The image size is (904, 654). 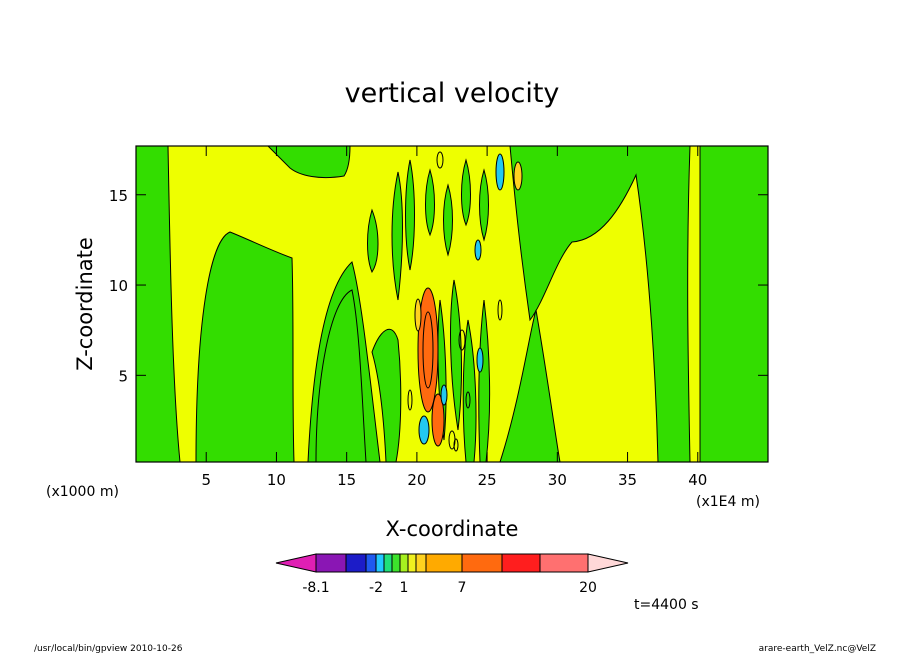 What do you see at coordinates (462, 588) in the screenshot?
I see `colorbar-label-4: 7` at bounding box center [462, 588].